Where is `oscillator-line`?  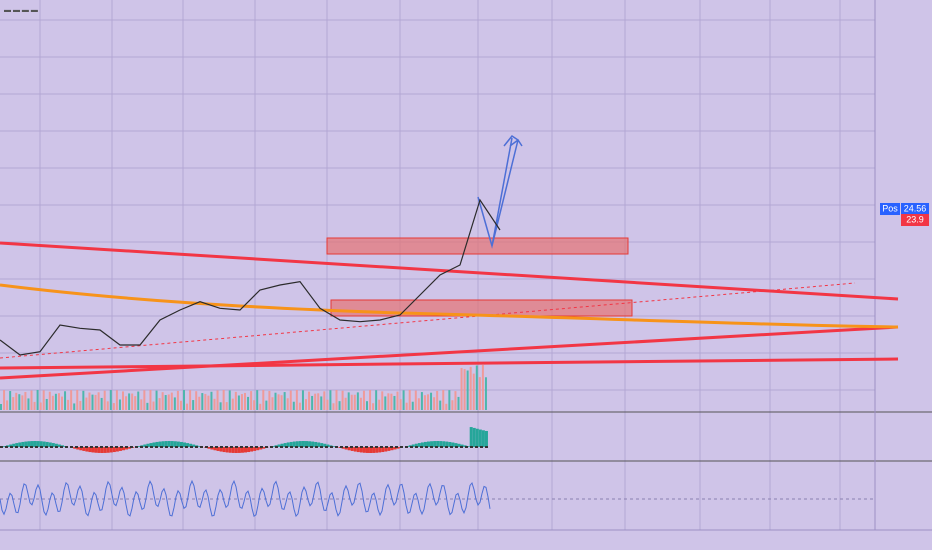 oscillator-line is located at coordinates (245, 498).